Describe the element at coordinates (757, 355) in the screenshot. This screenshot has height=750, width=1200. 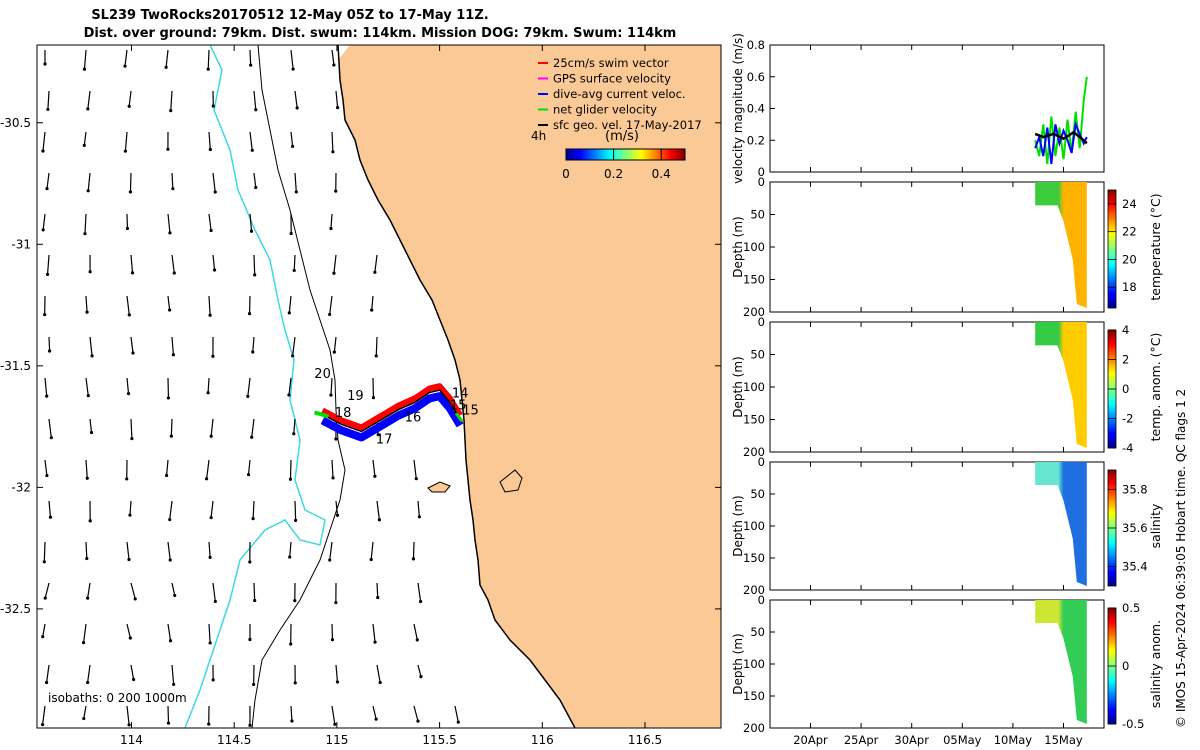
I see `y-tick-label: 50` at that location.